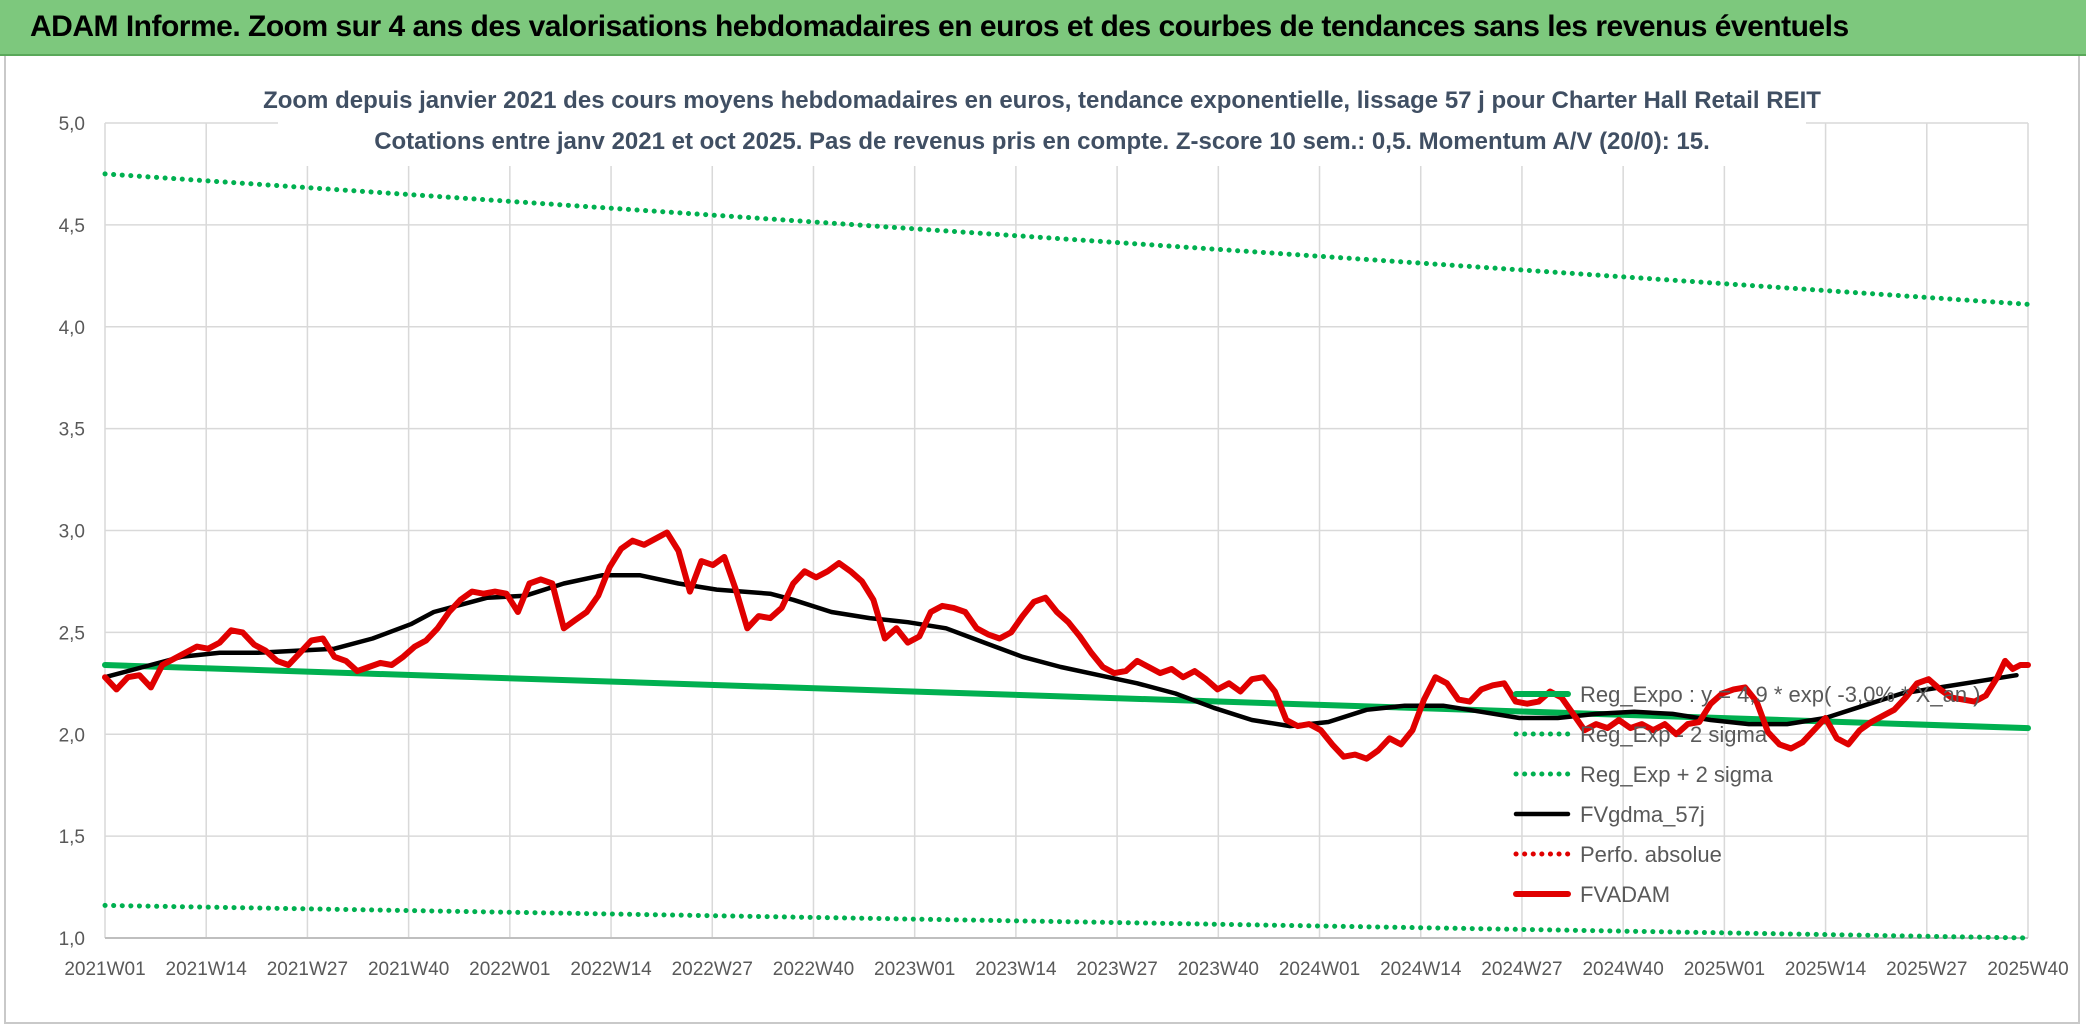  What do you see at coordinates (1651, 854) in the screenshot?
I see `legend-entry: Perfo. absolue` at bounding box center [1651, 854].